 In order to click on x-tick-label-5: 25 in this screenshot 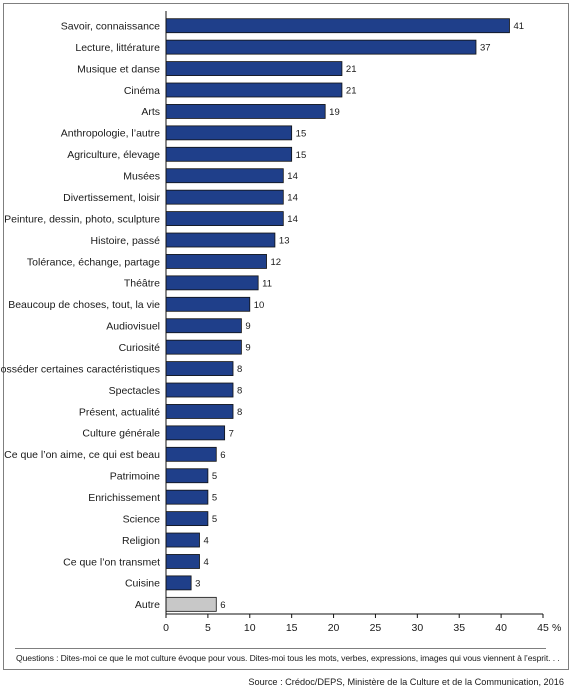, I will do `click(376, 628)`.